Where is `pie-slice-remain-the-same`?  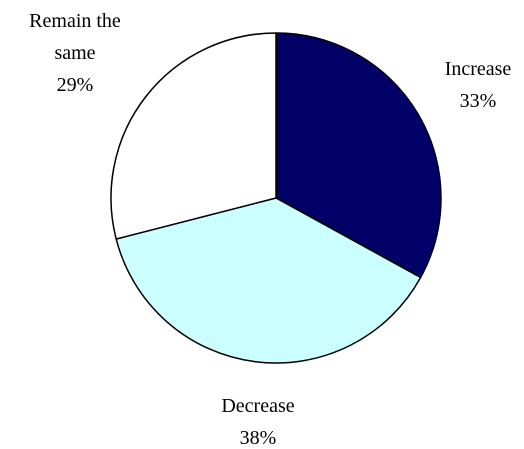 pie-slice-remain-the-same is located at coordinates (193, 136).